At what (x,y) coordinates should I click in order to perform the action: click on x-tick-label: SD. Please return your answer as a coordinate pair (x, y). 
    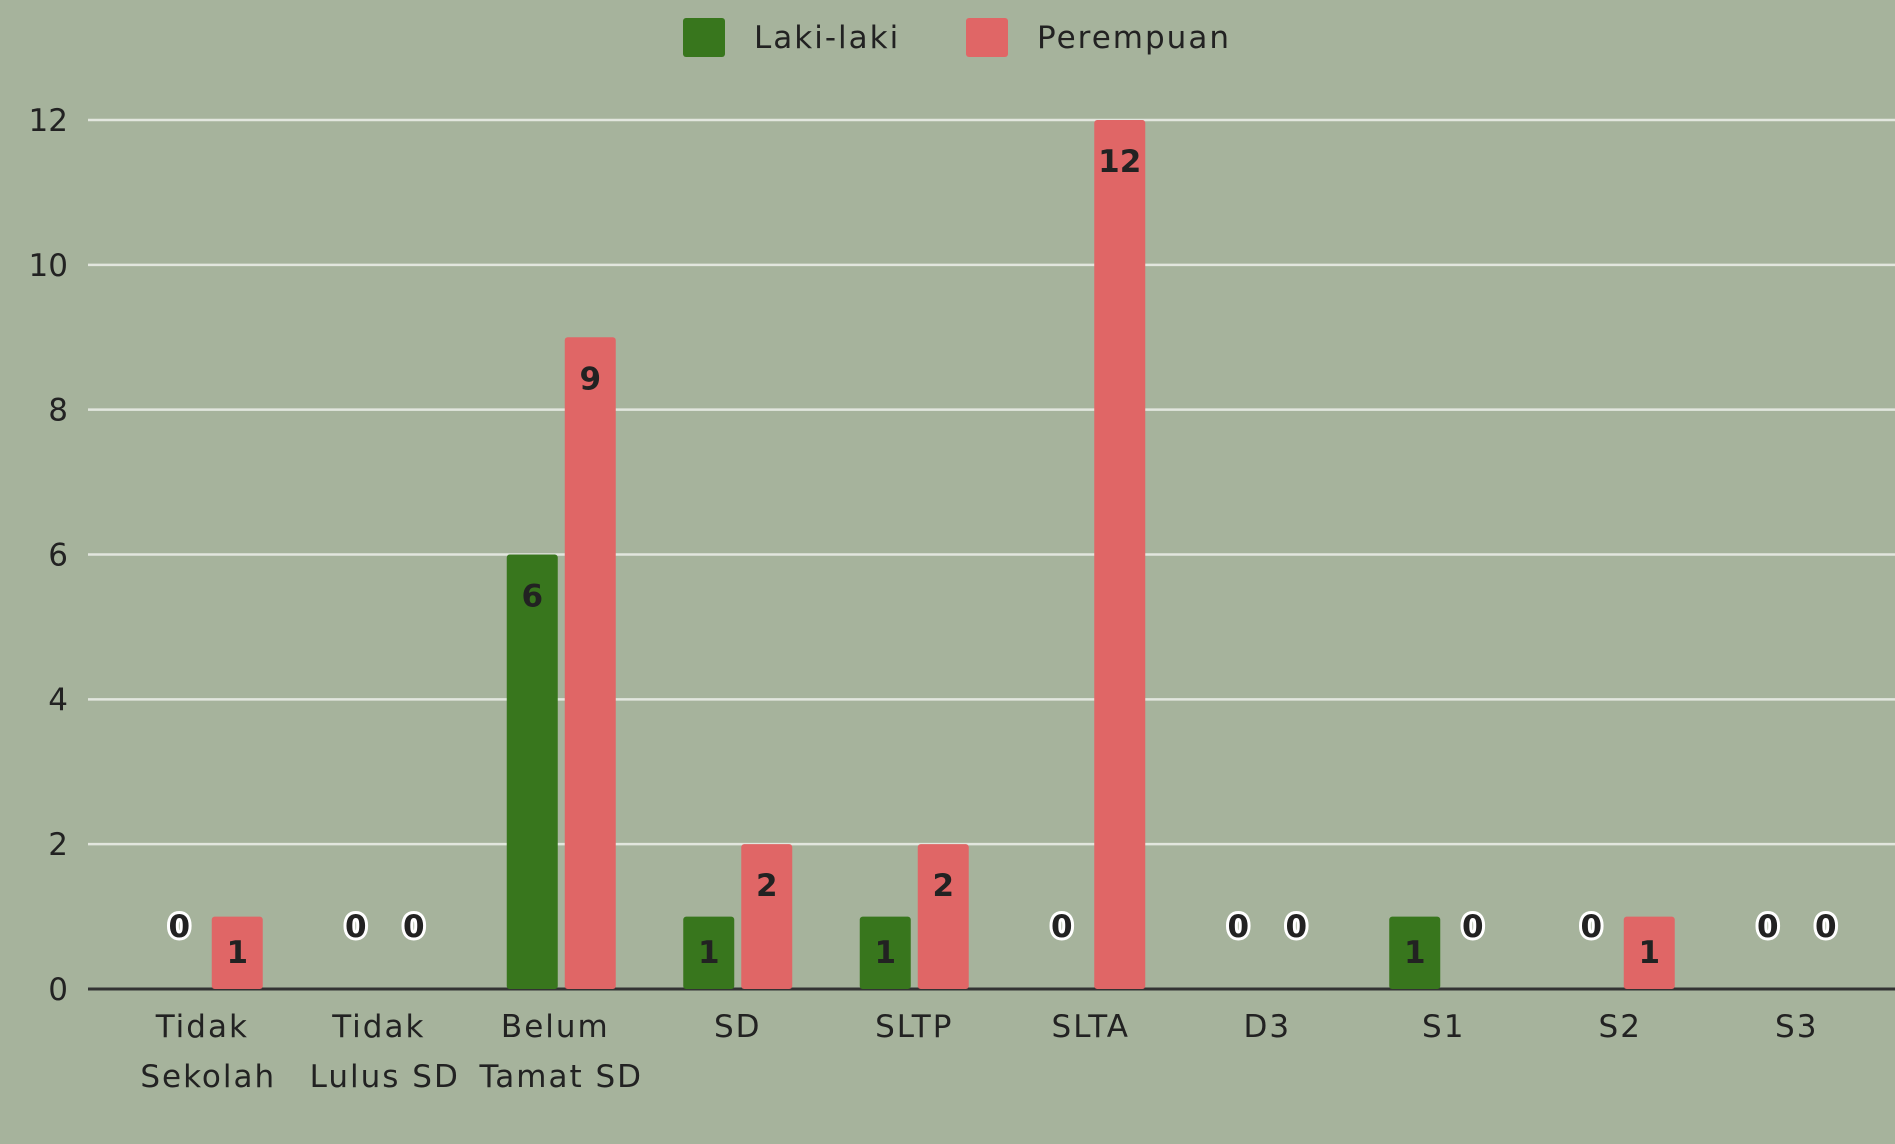
    Looking at the image, I should click on (738, 1027).